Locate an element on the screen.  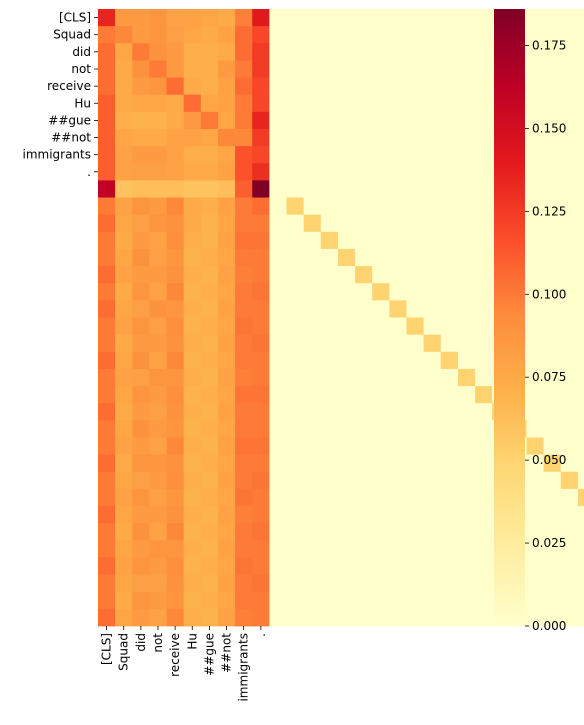
colorbar-tick-label: 0.125 is located at coordinates (549, 211).